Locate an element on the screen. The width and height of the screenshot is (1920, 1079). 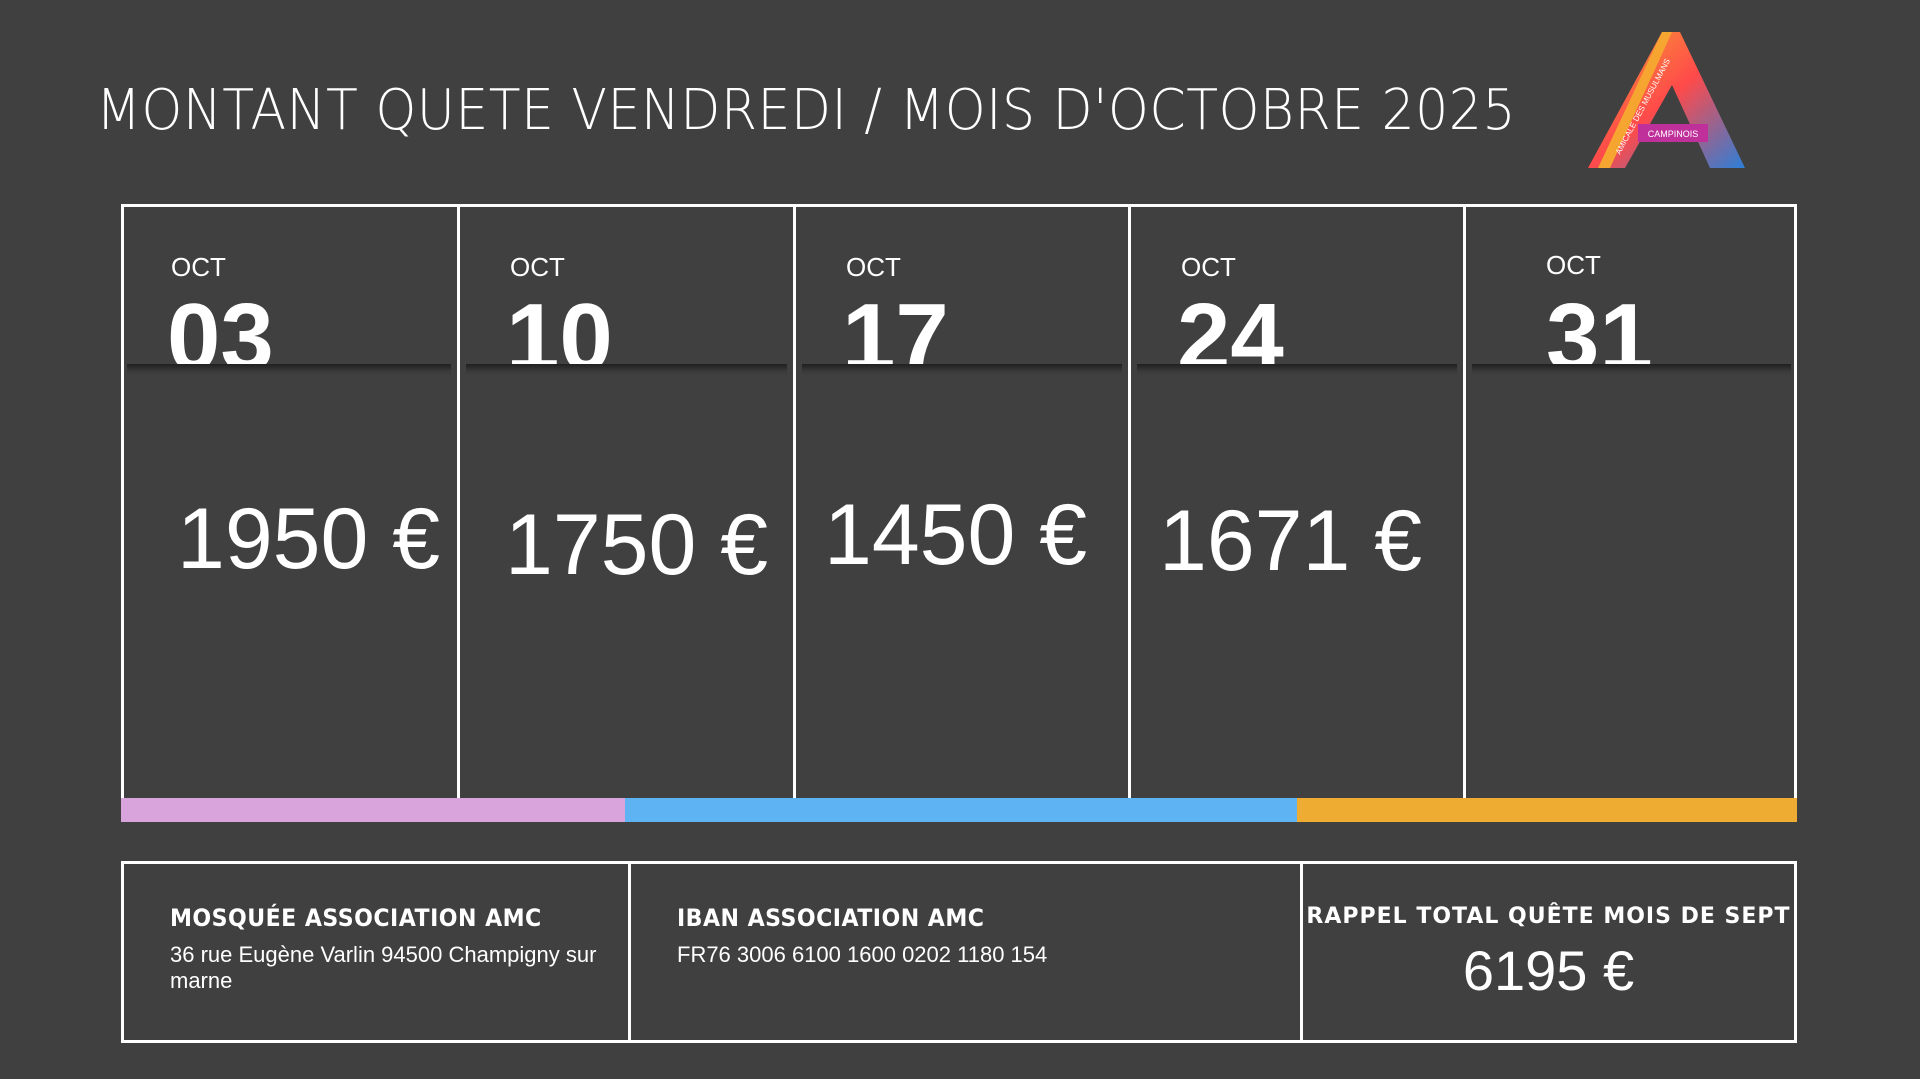
amount-value: 1671 € is located at coordinates (1291, 541).